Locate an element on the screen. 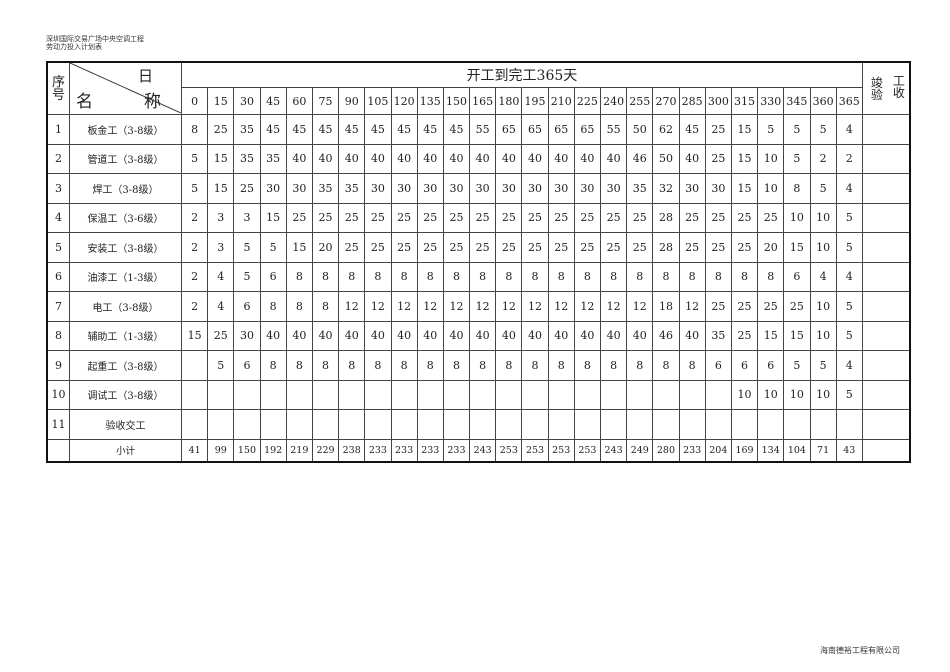  headcount-cell: 50 is located at coordinates (666, 158).